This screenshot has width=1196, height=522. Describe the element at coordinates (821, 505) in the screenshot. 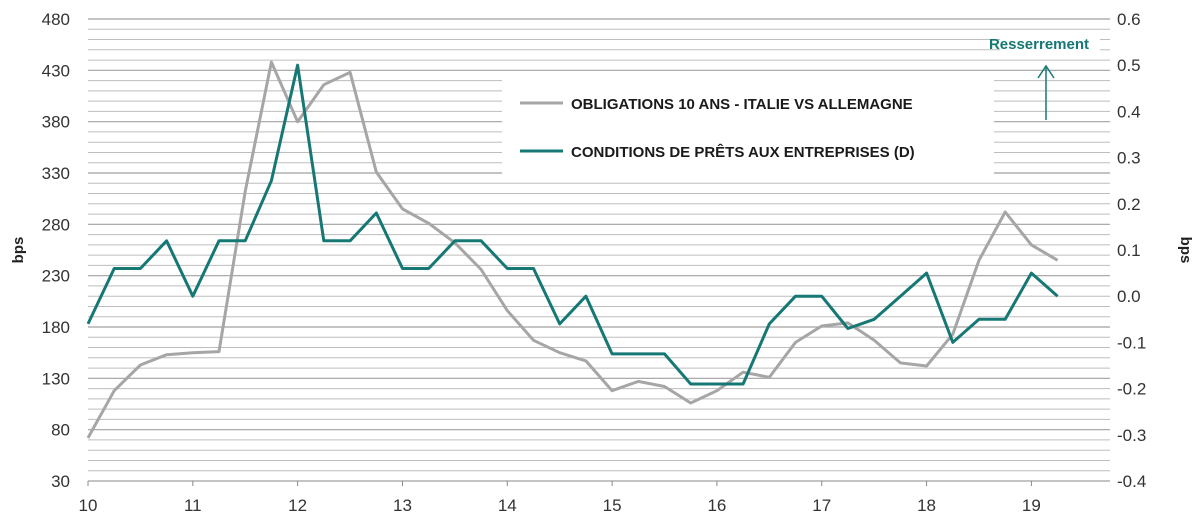

I see `x-tick-label: 17` at that location.